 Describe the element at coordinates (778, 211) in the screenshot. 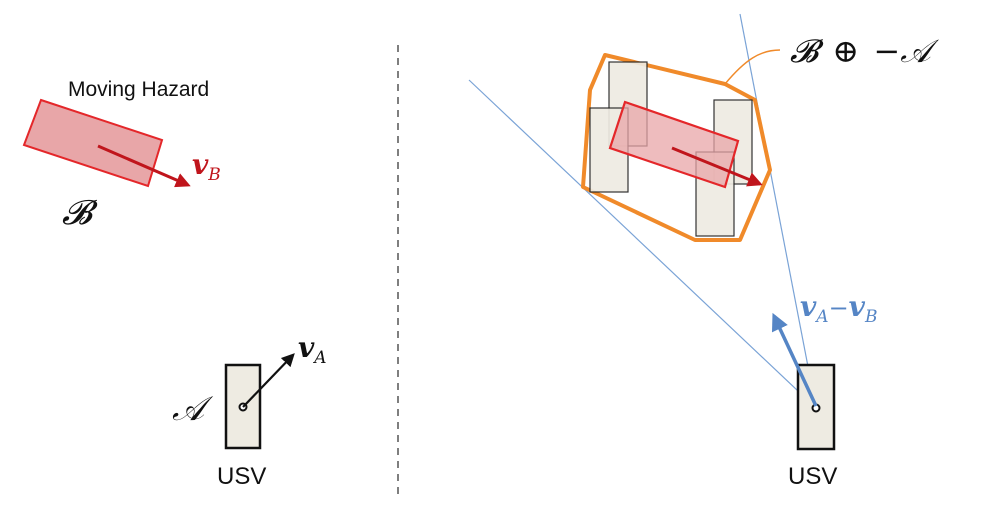

I see `cone-right-line` at that location.